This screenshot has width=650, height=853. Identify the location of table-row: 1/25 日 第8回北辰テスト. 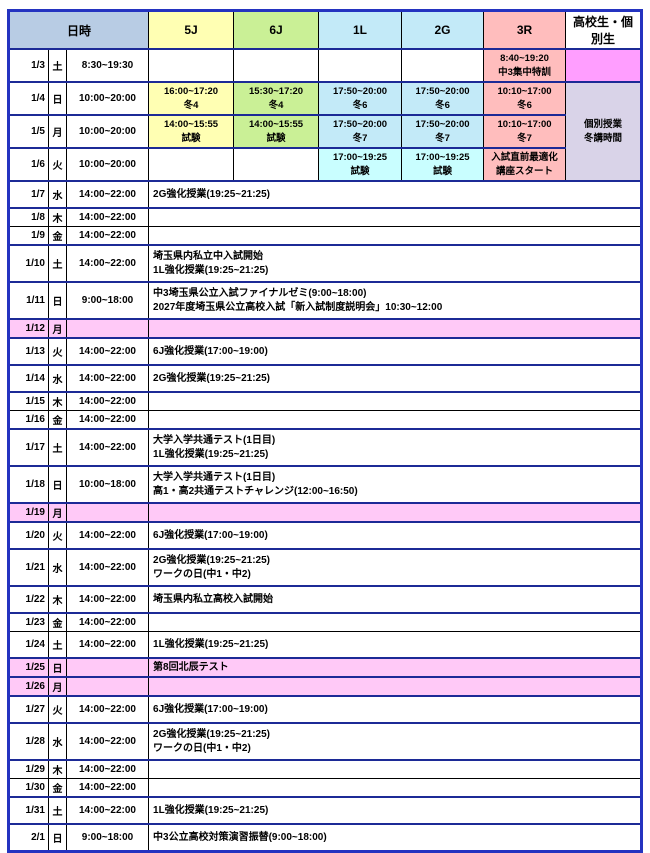
(325, 667).